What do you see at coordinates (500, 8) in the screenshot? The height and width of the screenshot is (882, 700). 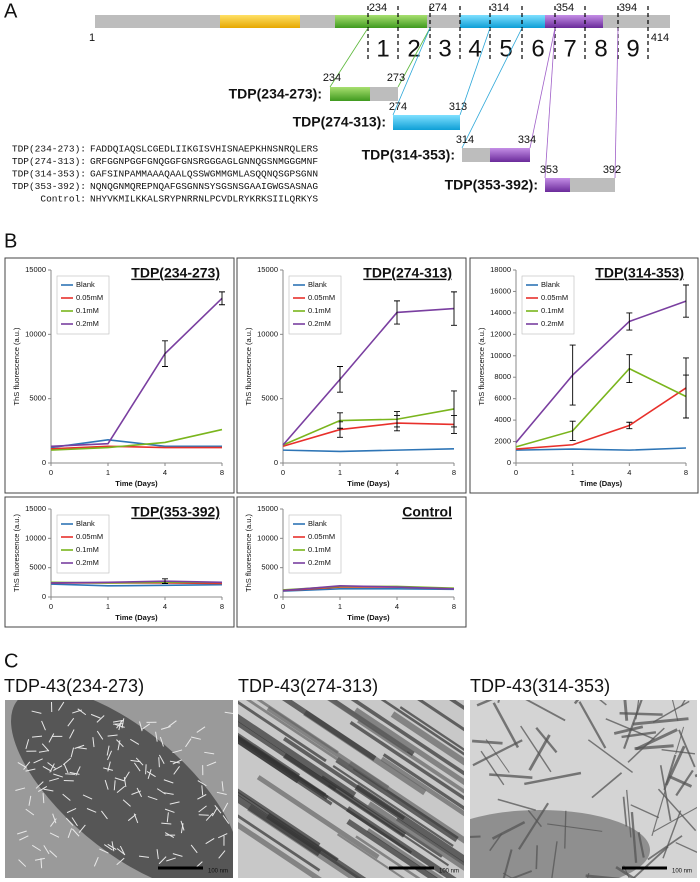 I see `position-label: 314` at bounding box center [500, 8].